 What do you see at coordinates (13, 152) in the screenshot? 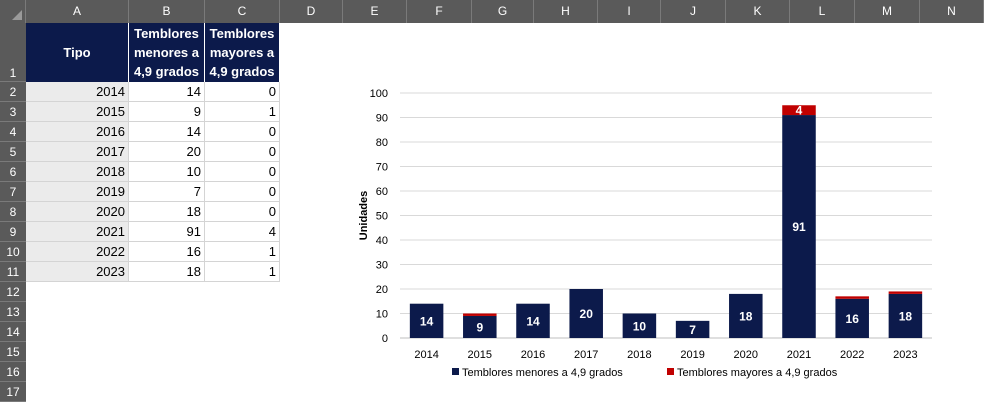
I see `row-header-5: 5` at bounding box center [13, 152].